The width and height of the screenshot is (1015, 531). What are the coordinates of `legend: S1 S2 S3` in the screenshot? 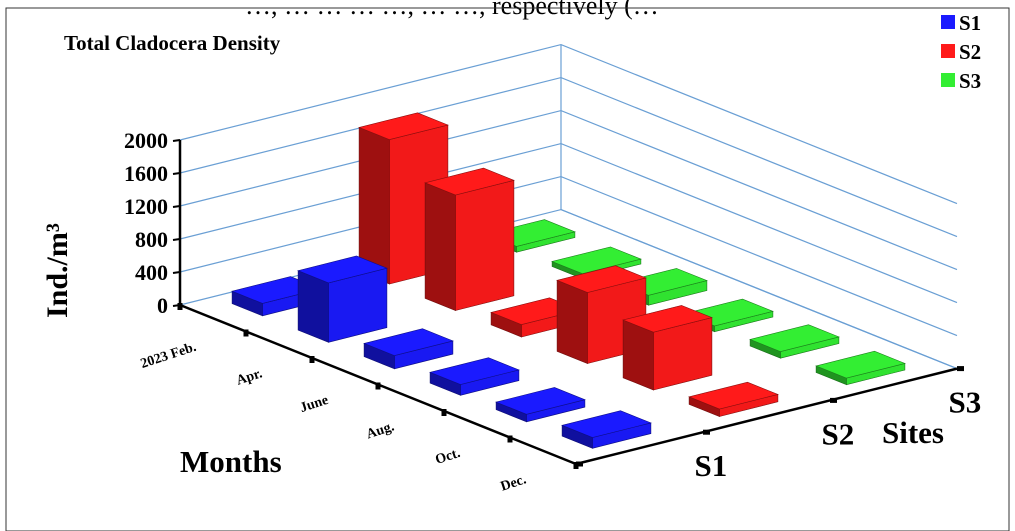 It's located at (961, 52).